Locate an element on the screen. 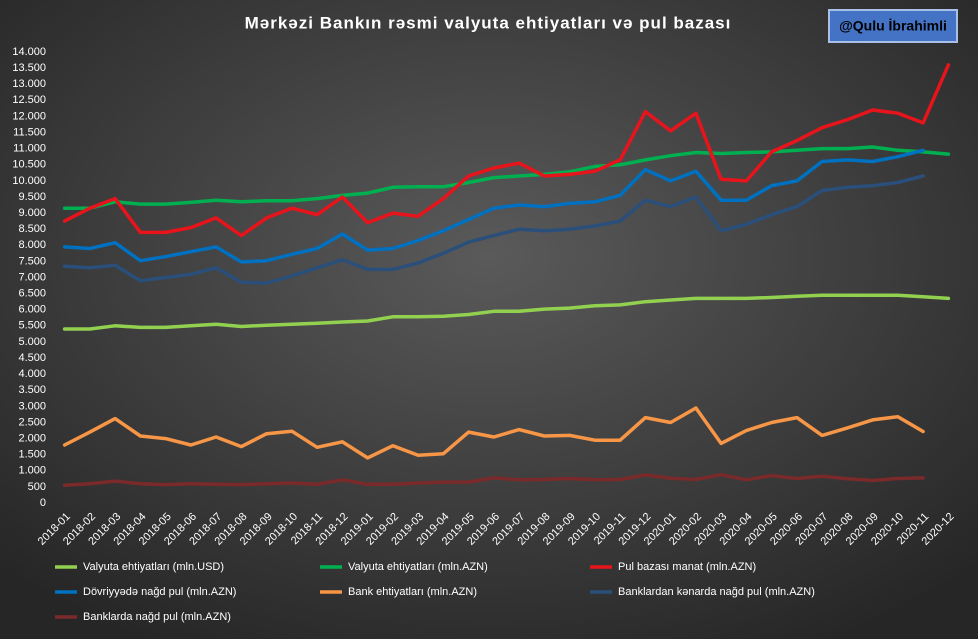 This screenshot has height=639, width=978. y-tick-label: 8.500 is located at coordinates (32, 229).